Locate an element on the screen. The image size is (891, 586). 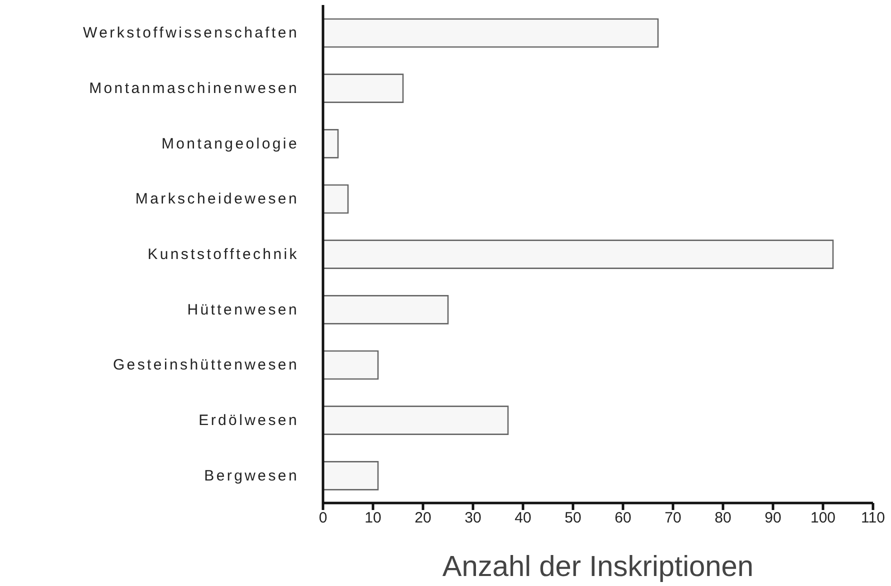
y-tick-label: Werkstoffwissenschaften is located at coordinates (191, 33).